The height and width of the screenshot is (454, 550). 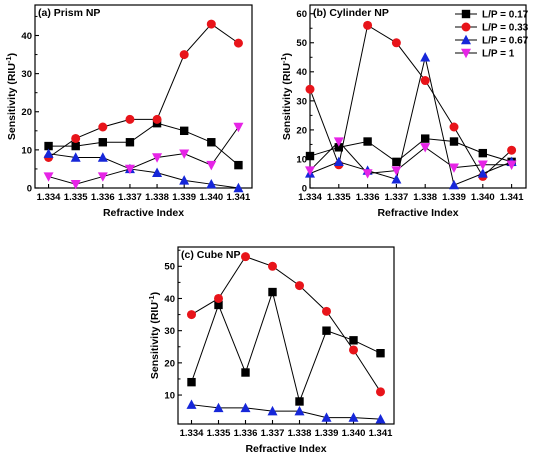 What do you see at coordinates (505, 15) in the screenshot?
I see `legend-label: L/P = 0.17` at bounding box center [505, 15].